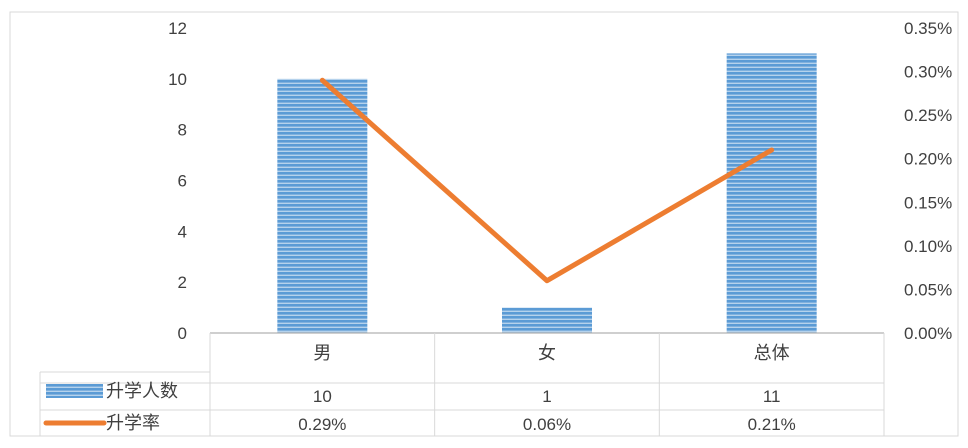 The image size is (968, 448). What do you see at coordinates (142, 391) in the screenshot?
I see `legend-label-bar: 升学人数` at bounding box center [142, 391].